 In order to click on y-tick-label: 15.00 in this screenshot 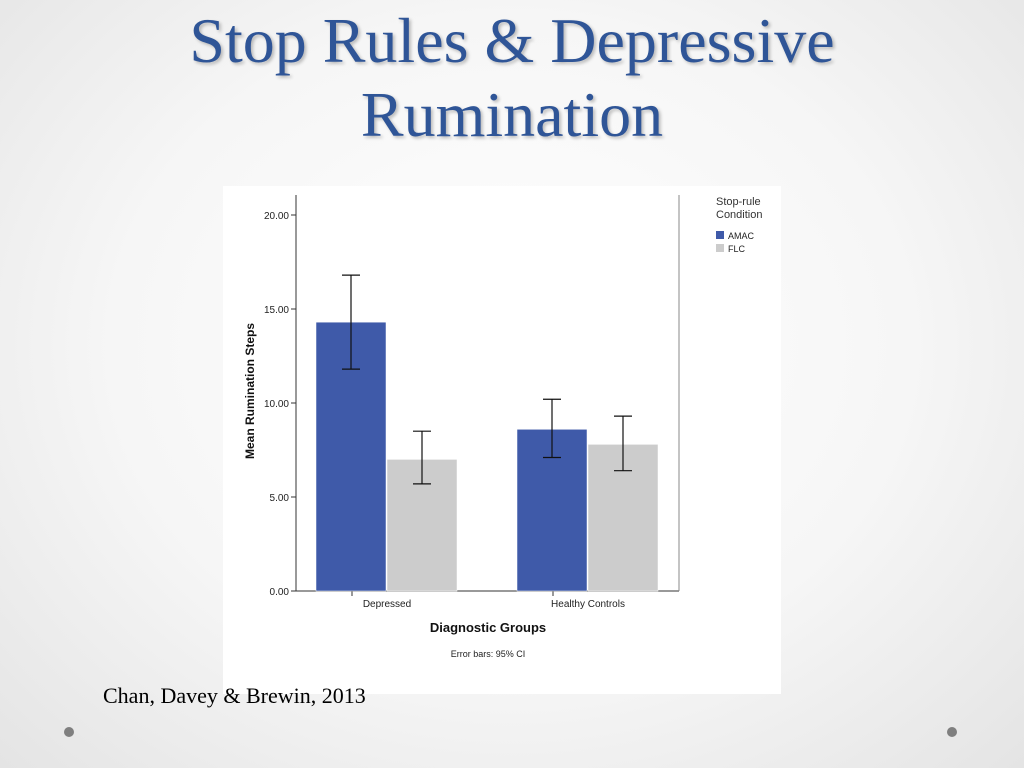, I will do `click(276, 310)`.